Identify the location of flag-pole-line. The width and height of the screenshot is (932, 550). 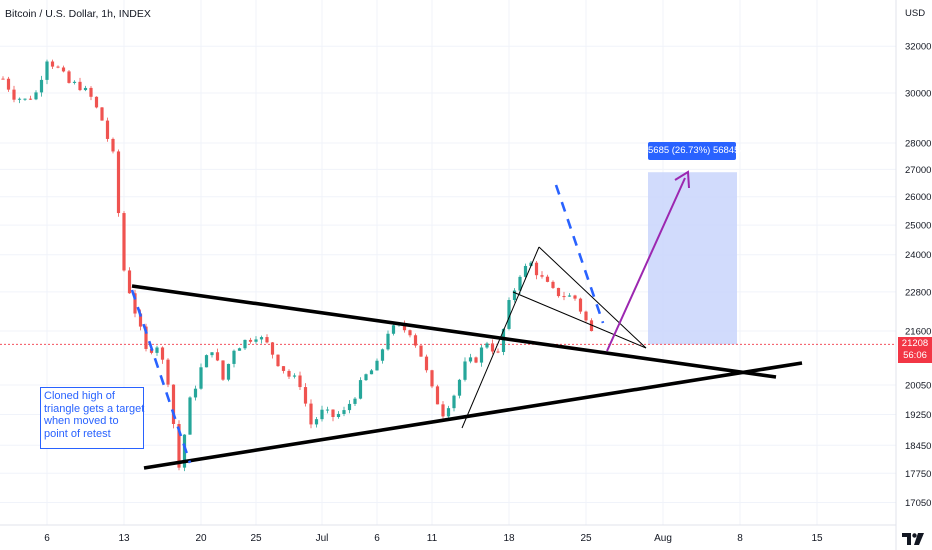
(500, 337).